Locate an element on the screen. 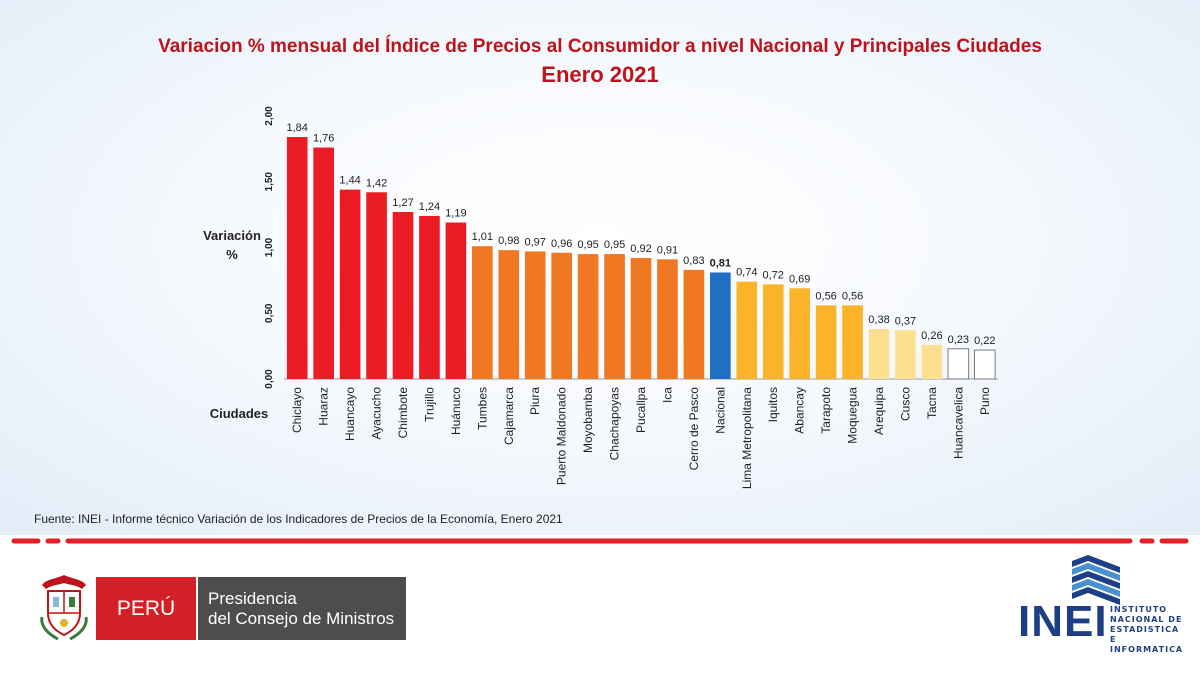 This screenshot has width=1200, height=674. coat-of-arms-icon is located at coordinates (64, 608).